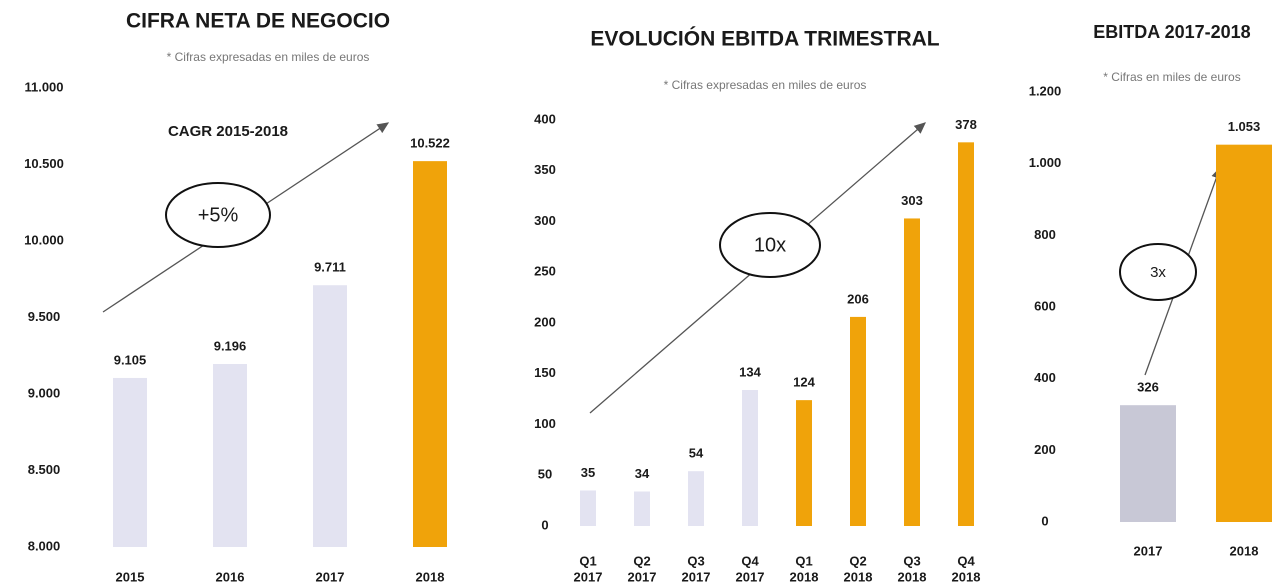 This screenshot has width=1277, height=583. What do you see at coordinates (545, 423) in the screenshot?
I see `y-tick-label: 100` at bounding box center [545, 423].